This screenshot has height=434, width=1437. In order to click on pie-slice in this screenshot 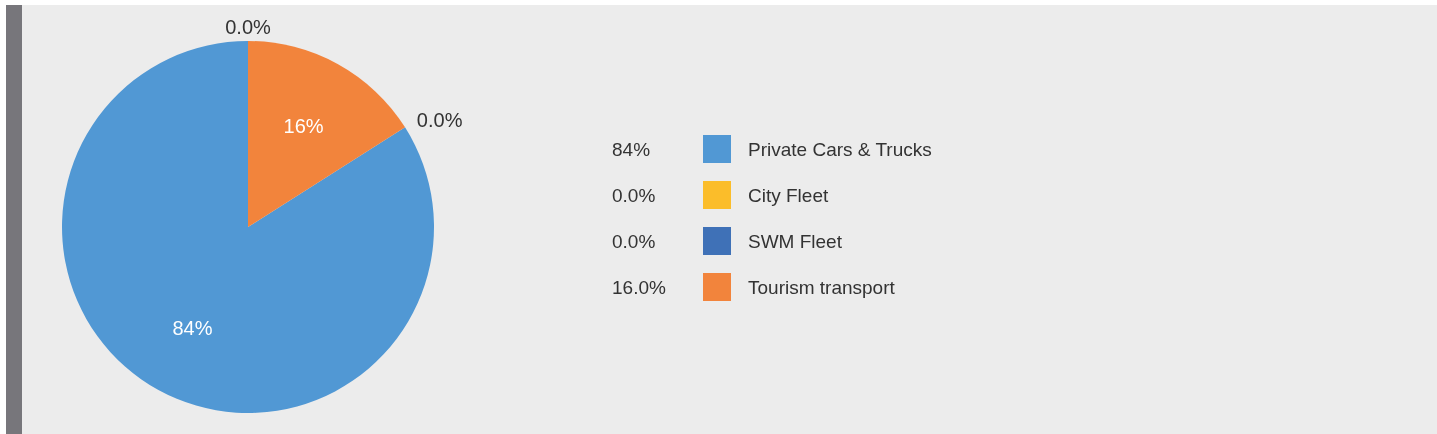, I will do `click(327, 134)`.